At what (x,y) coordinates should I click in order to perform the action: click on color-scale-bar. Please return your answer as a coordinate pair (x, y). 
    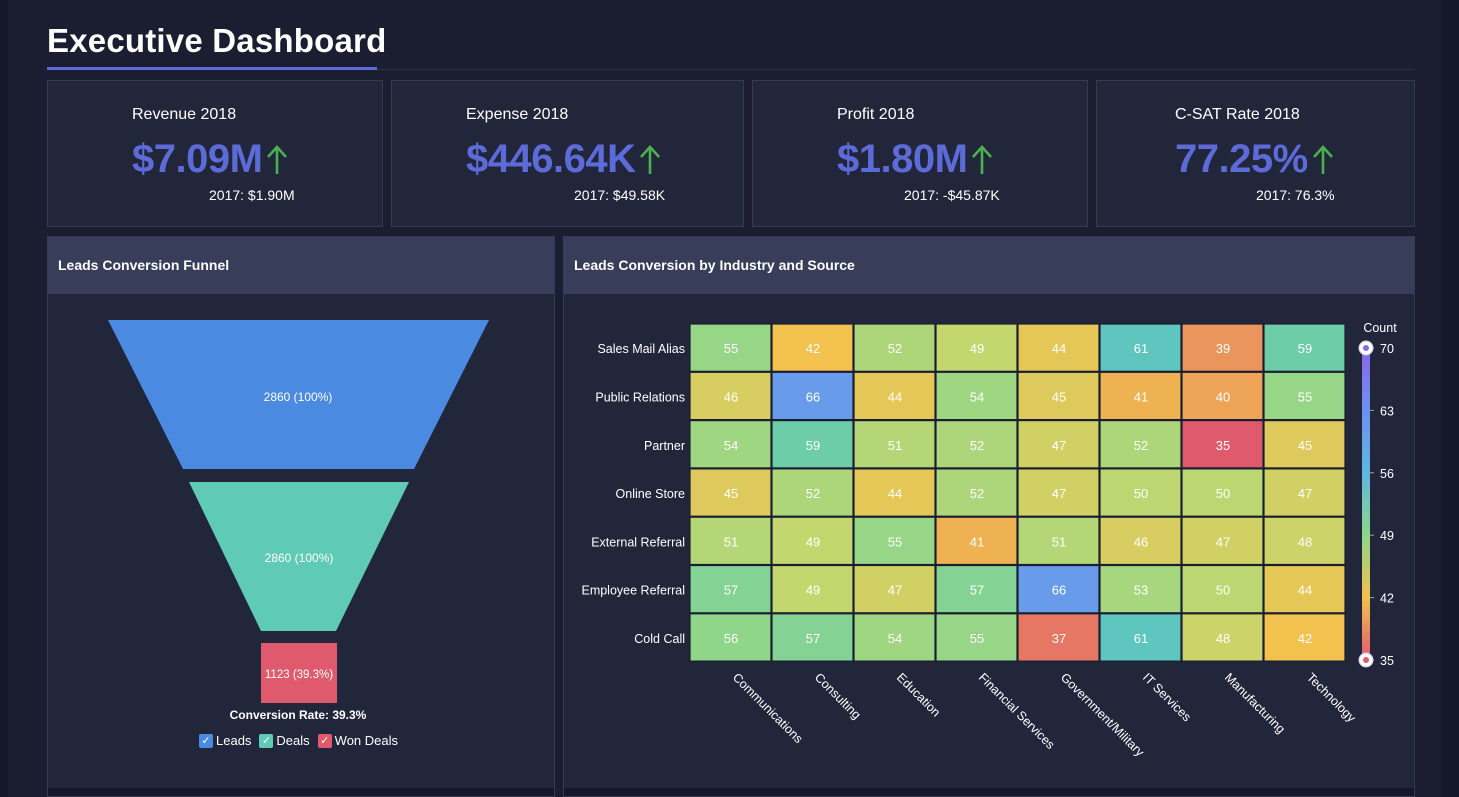
    Looking at the image, I should click on (1366, 504).